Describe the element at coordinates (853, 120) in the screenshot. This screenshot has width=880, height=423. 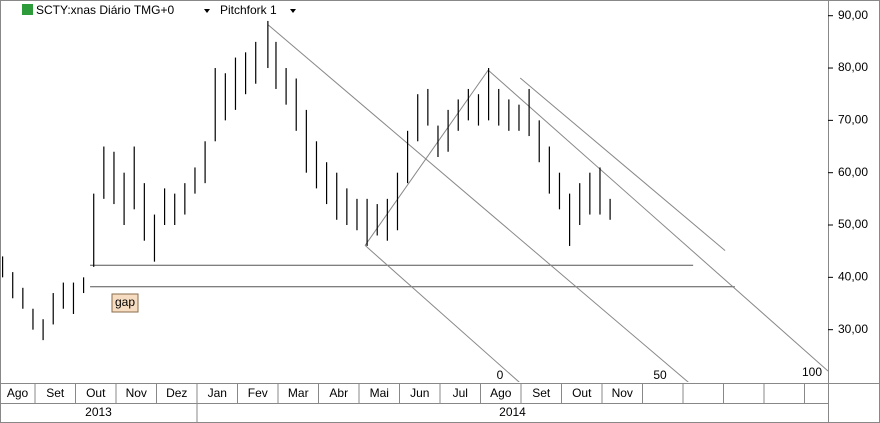
I see `y-tick-label: 70,00` at that location.